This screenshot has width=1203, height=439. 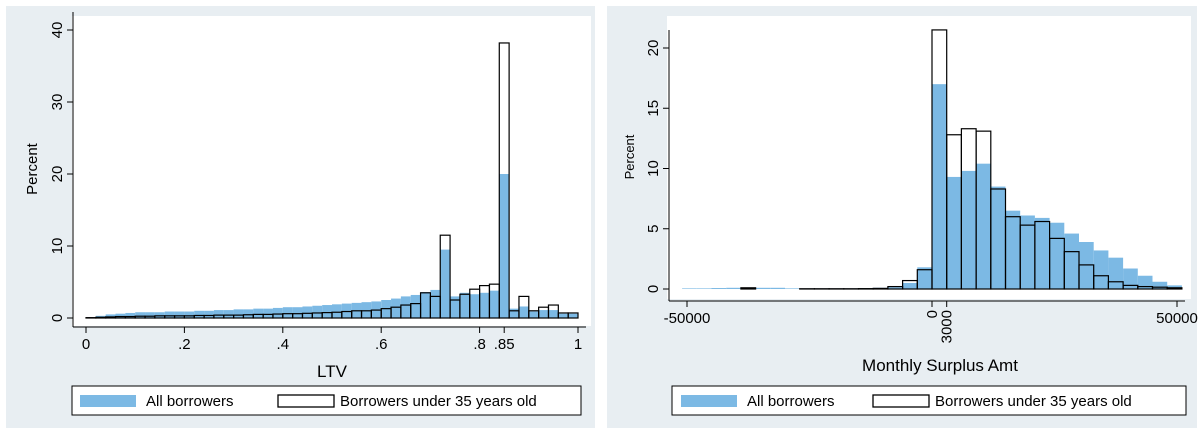 I want to click on xlabel-surplus: Monthly Surplus Amt, so click(x=940, y=365).